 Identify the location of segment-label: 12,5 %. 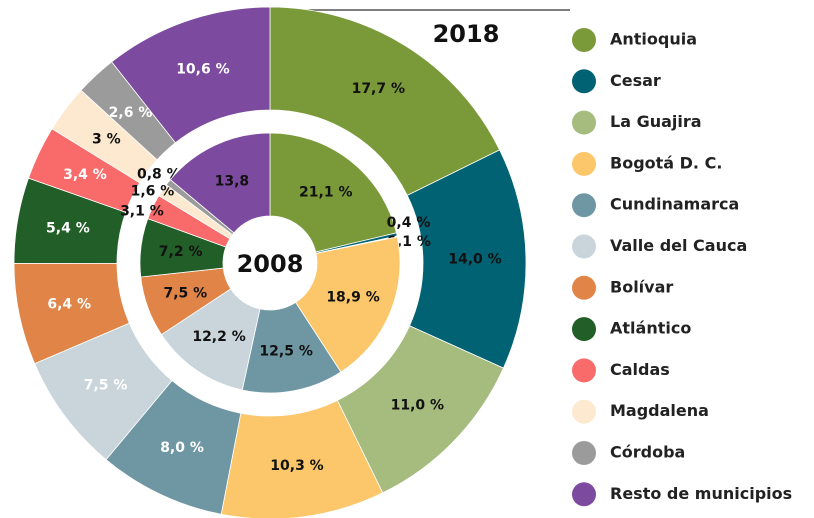
(285, 352).